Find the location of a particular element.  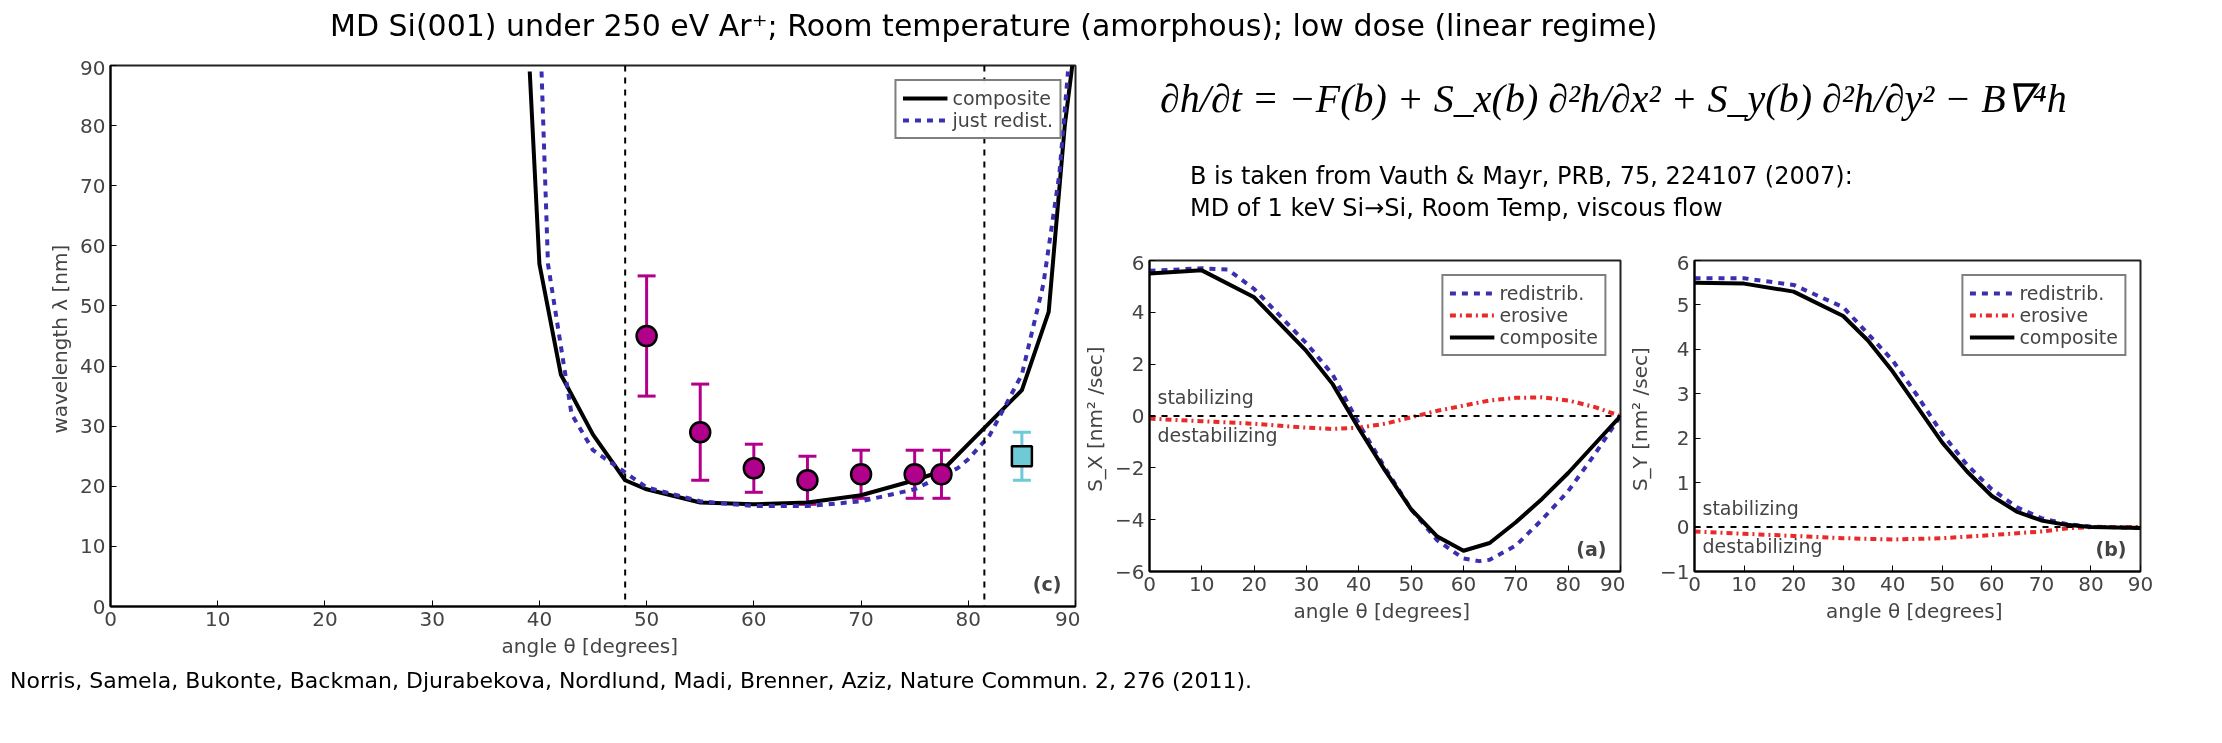

text: MD Si(001) under 250 eV Ar⁺; Room temperature (amorphous); low dose (linear regime) is located at coordinates (994, 26).